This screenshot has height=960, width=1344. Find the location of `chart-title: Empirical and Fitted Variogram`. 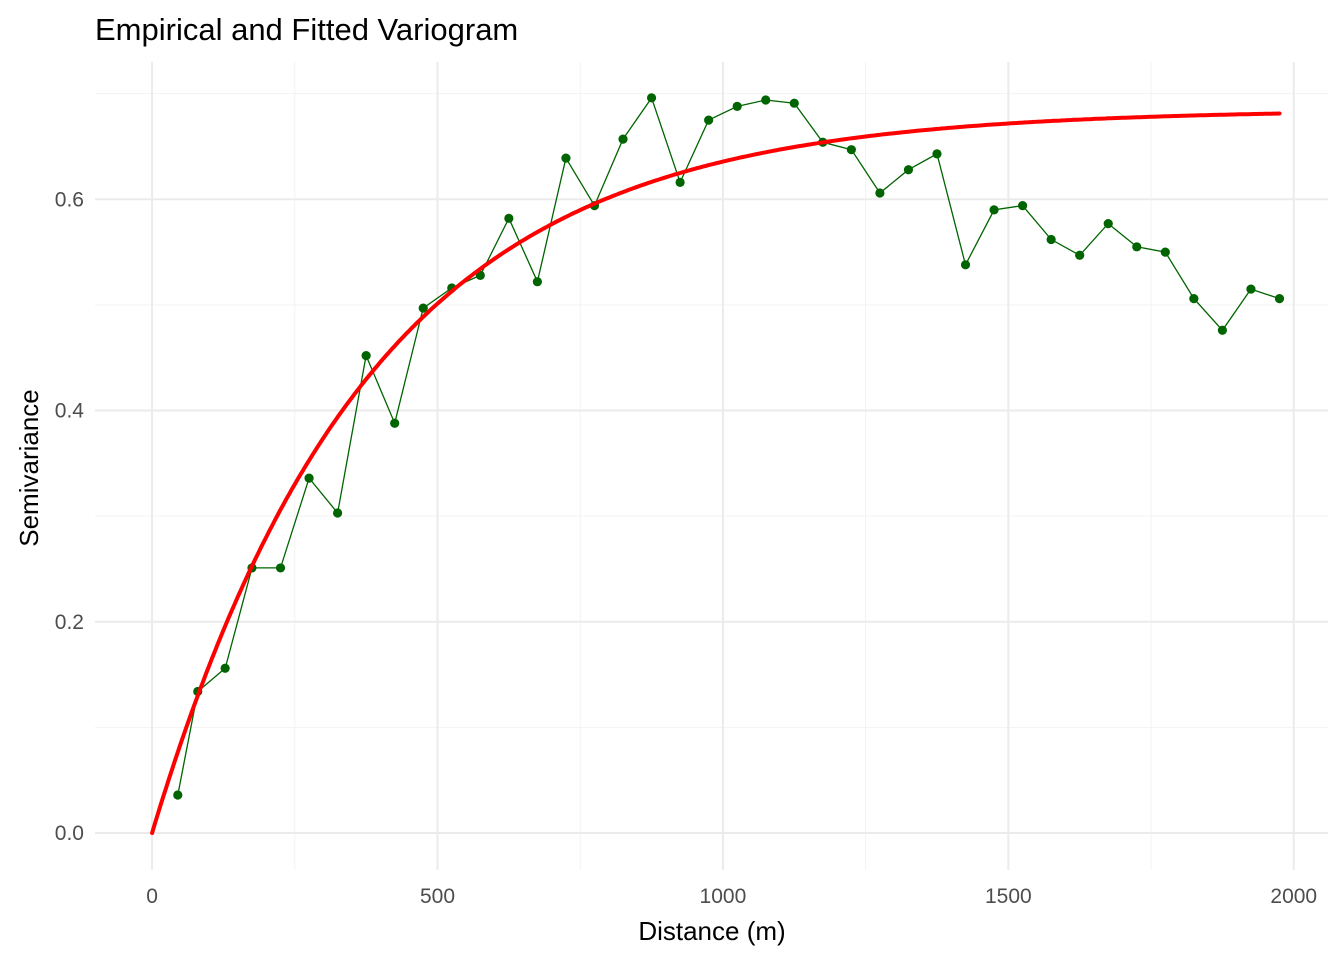

chart-title: Empirical and Fitted Variogram is located at coordinates (306, 29).